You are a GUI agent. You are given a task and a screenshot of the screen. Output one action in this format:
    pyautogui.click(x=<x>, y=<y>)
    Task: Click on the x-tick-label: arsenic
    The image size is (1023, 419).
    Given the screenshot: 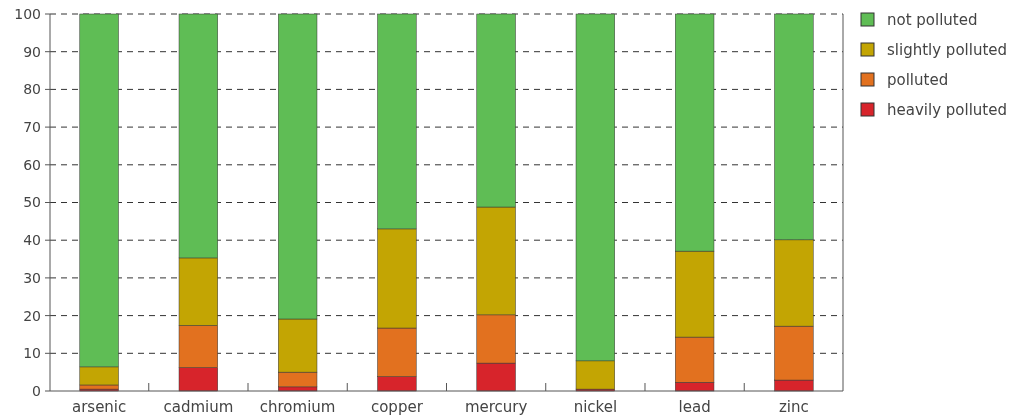 What is the action you would take?
    pyautogui.click(x=99, y=407)
    